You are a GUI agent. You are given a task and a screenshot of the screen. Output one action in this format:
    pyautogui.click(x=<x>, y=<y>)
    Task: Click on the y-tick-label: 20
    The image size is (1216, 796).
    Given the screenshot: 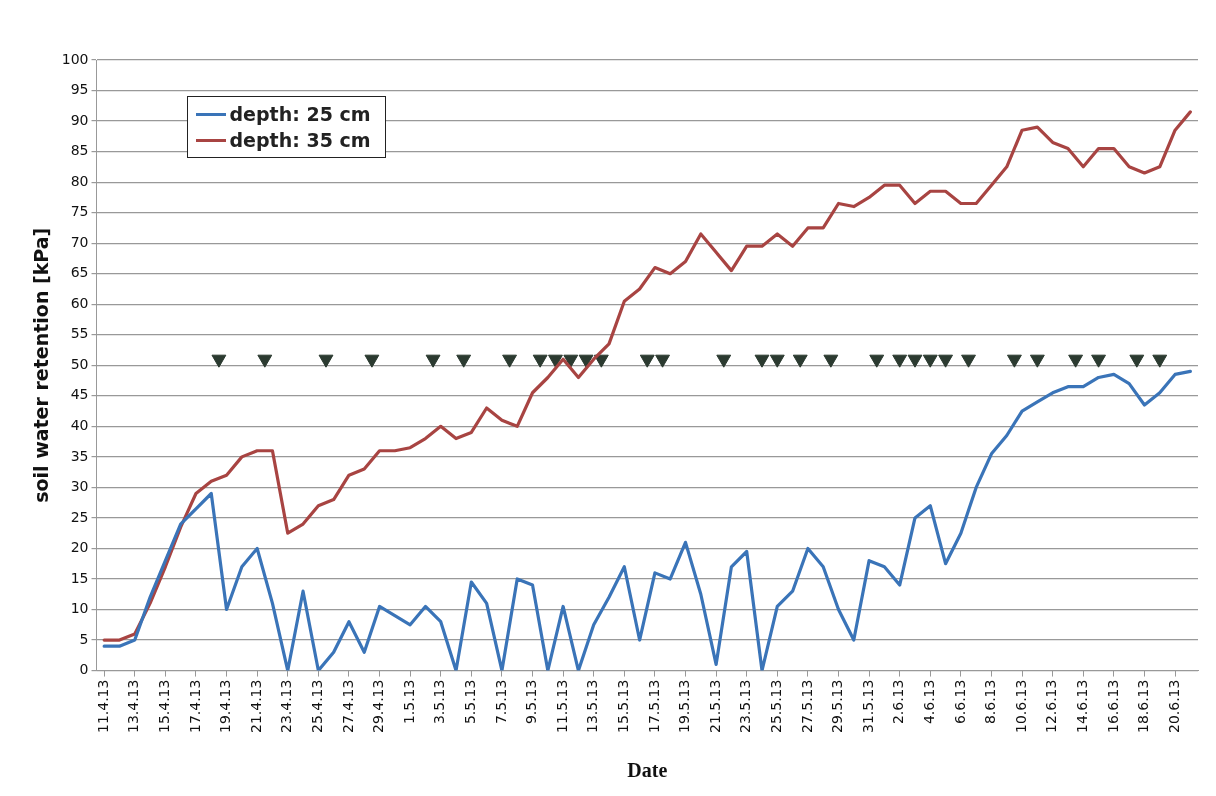 What is the action you would take?
    pyautogui.click(x=79, y=547)
    